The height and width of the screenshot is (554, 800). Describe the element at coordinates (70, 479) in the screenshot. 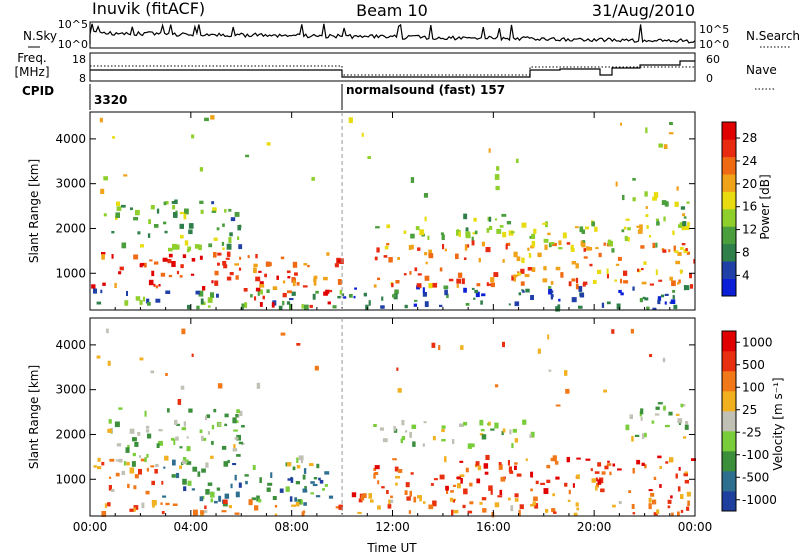

I see `velocity-ytick-label: 1000` at that location.